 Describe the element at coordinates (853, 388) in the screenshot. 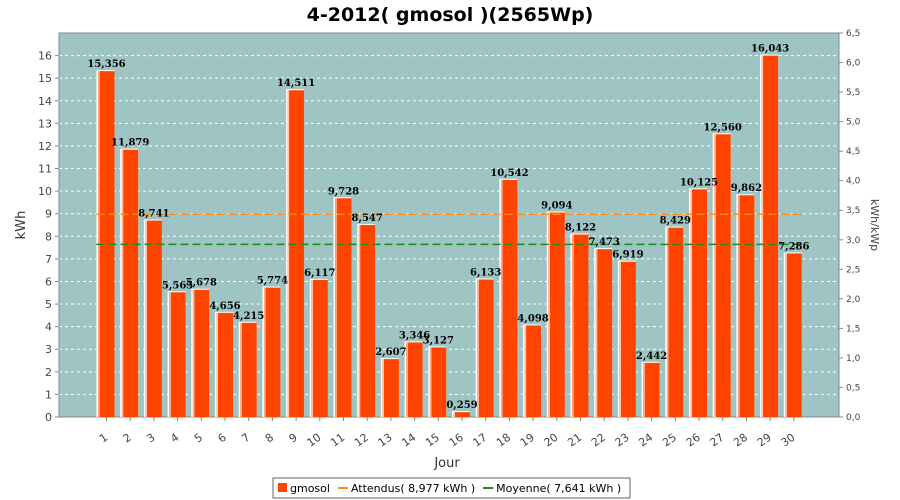

I see `y2-tick-label: 0,5` at that location.